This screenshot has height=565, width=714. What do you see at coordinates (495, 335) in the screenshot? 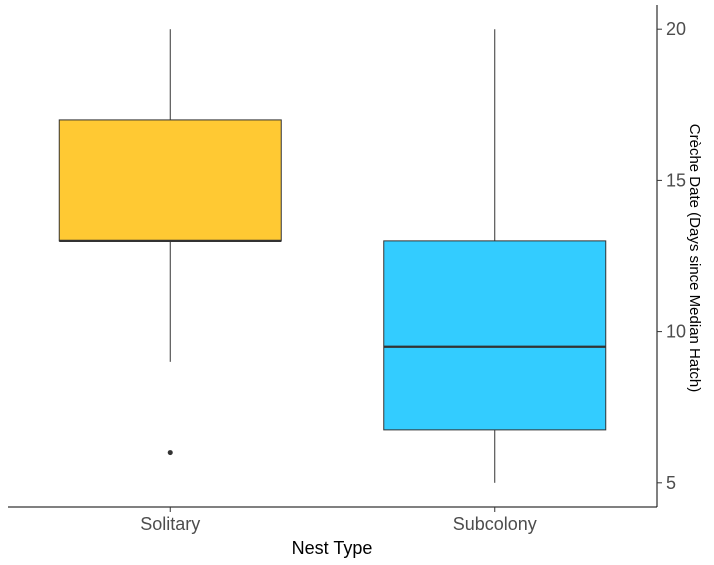
I see `box-subcolony` at bounding box center [495, 335].